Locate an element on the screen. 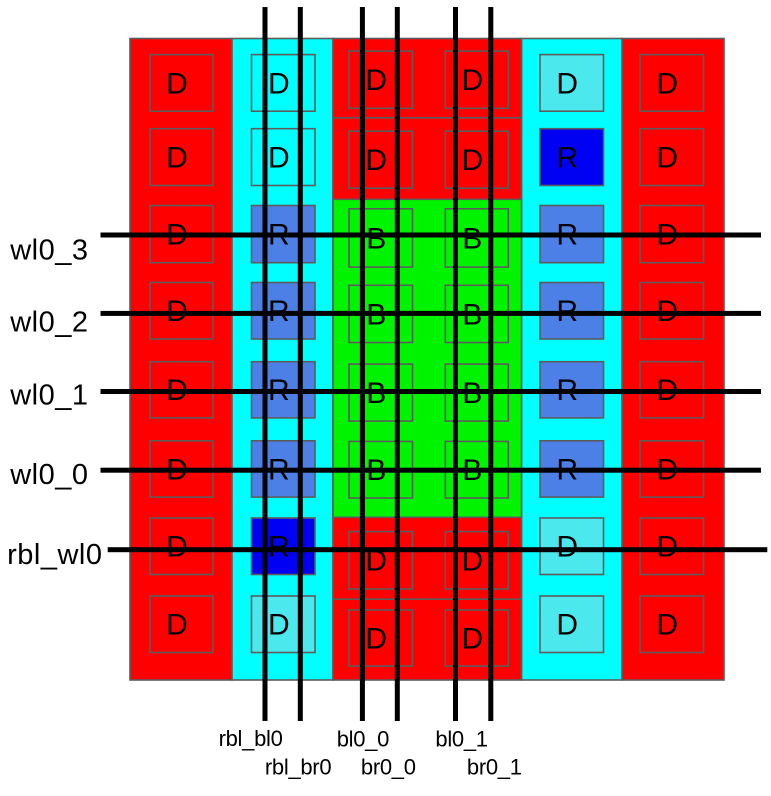 Image resolution: width=771 pixels, height=796 pixels. svg-text: br0_1 is located at coordinates (494, 767).